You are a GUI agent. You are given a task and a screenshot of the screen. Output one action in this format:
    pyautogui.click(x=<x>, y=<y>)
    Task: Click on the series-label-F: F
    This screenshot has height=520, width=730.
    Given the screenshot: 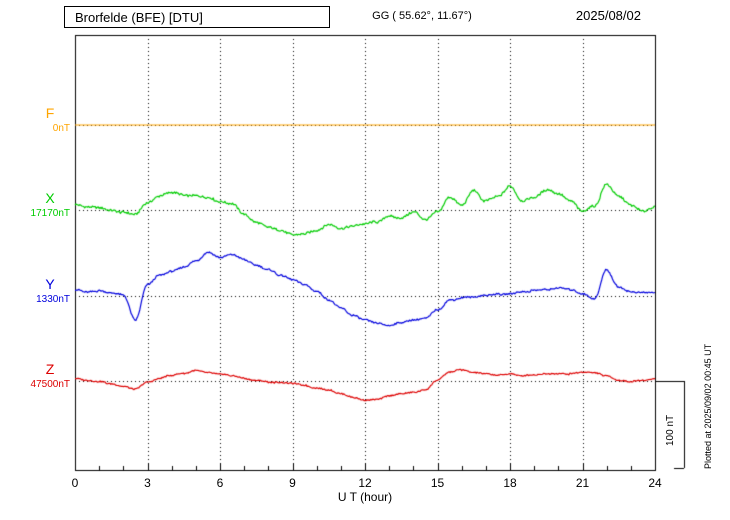 What is the action you would take?
    pyautogui.click(x=50, y=113)
    